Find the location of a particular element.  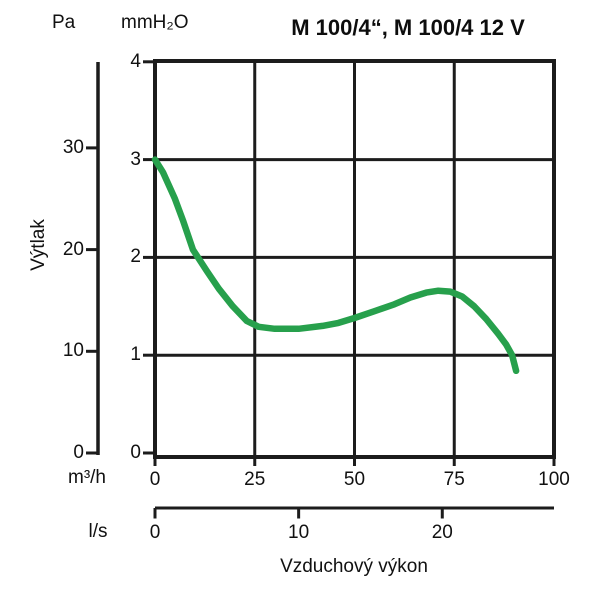

m3h-tick-label: 75 is located at coordinates (454, 479).